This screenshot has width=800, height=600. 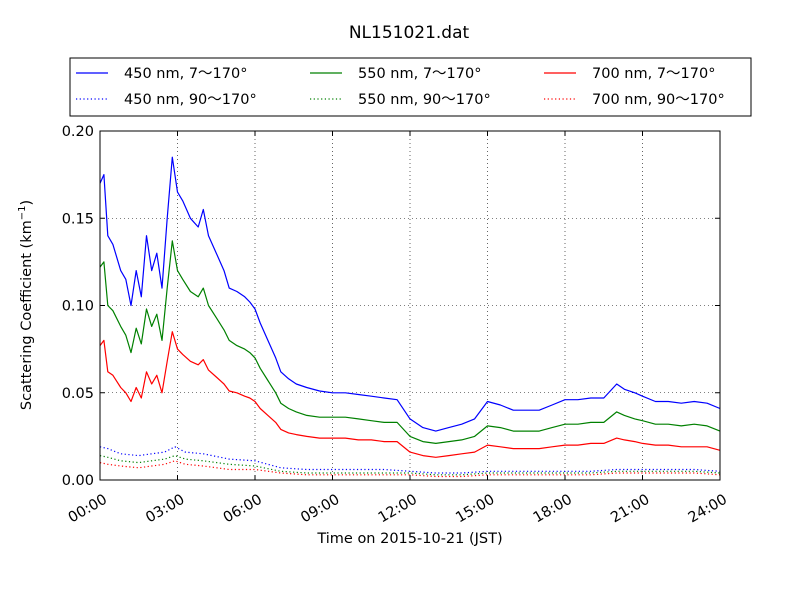 I want to click on y-axis-title-end: ), so click(x=27, y=203).